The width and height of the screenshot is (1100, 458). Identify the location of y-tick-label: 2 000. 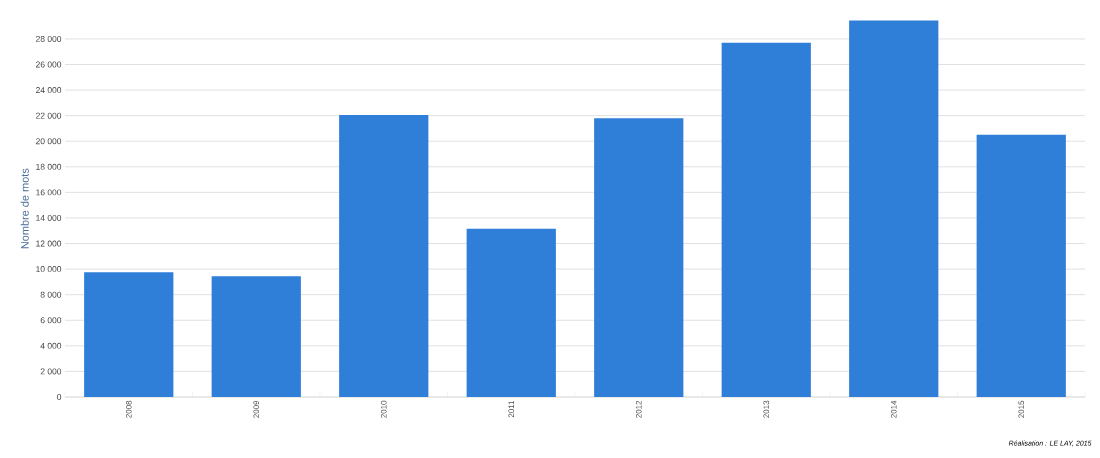
(51, 371).